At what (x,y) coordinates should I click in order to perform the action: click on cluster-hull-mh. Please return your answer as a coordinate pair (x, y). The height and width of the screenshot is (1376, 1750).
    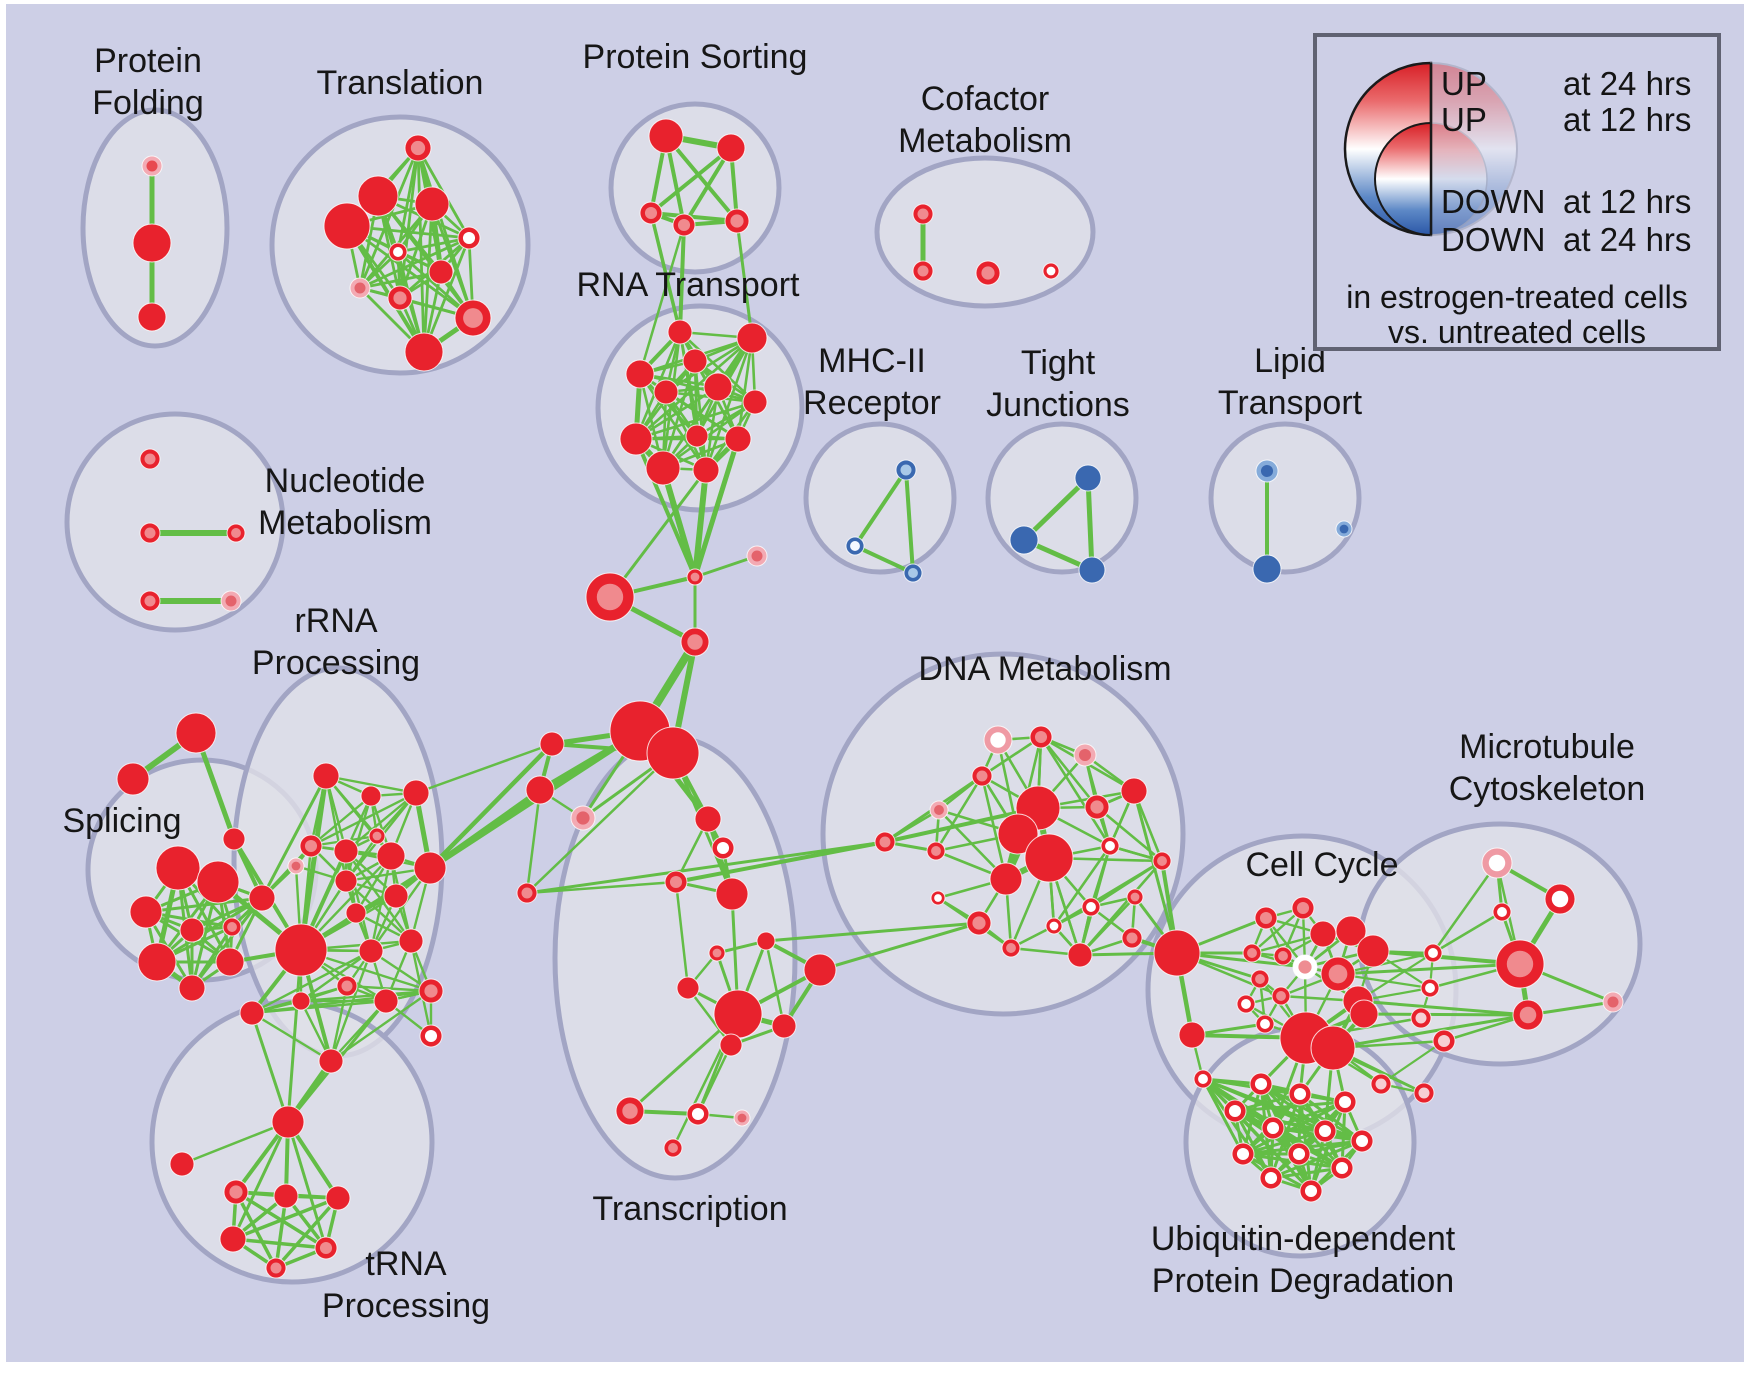
    Looking at the image, I should click on (880, 498).